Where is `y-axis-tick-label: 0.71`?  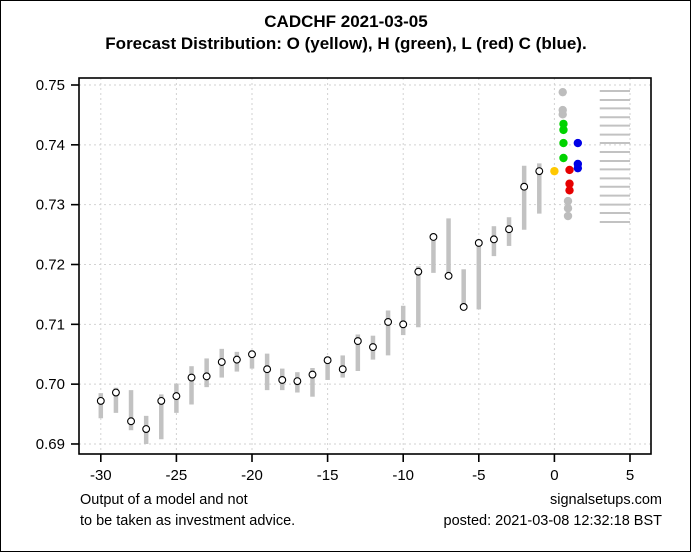 y-axis-tick-label: 0.71 is located at coordinates (50, 324).